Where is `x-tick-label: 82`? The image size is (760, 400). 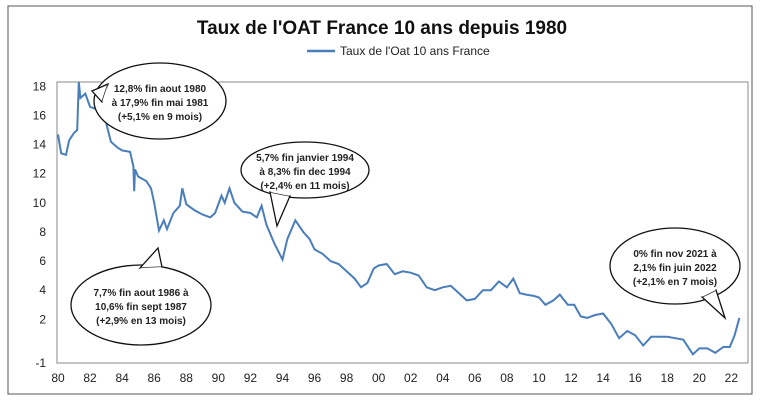
x-tick-label: 82 is located at coordinates (90, 378).